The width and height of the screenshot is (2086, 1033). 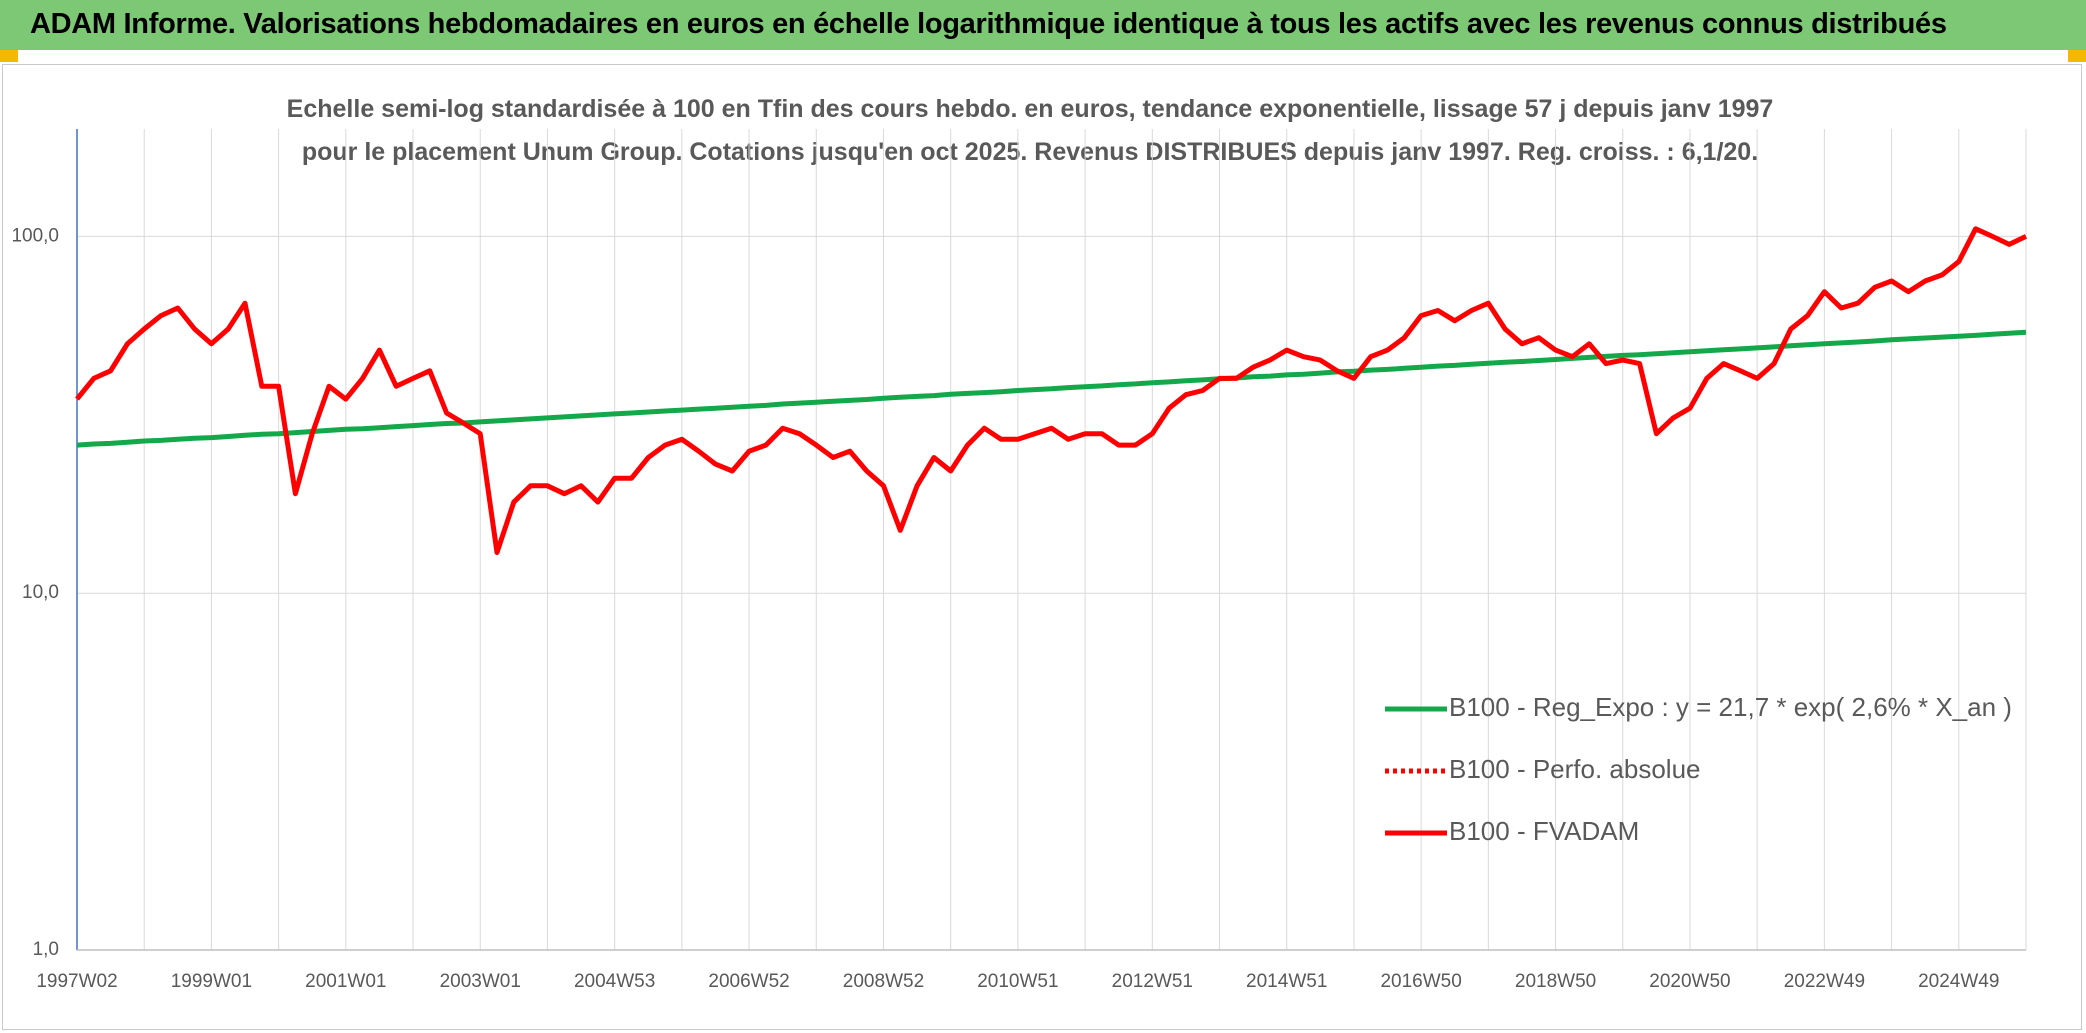 What do you see at coordinates (480, 981) in the screenshot?
I see `x-tick-label: 2003W01` at bounding box center [480, 981].